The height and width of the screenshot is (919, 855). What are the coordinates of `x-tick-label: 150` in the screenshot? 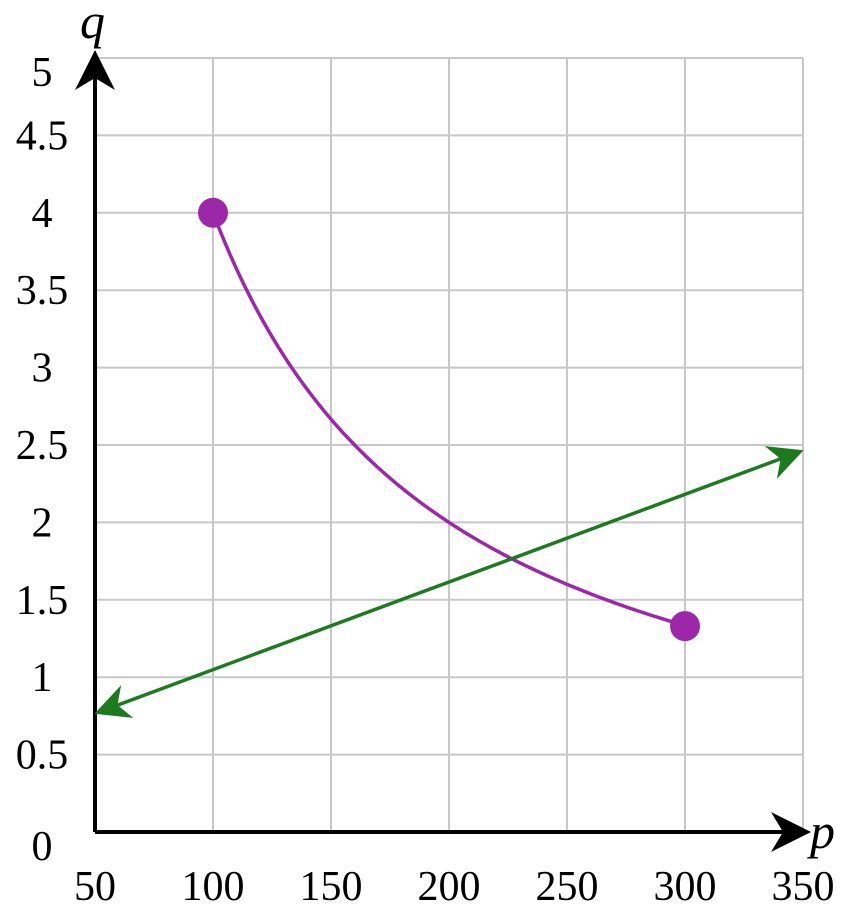 It's located at (331, 887).